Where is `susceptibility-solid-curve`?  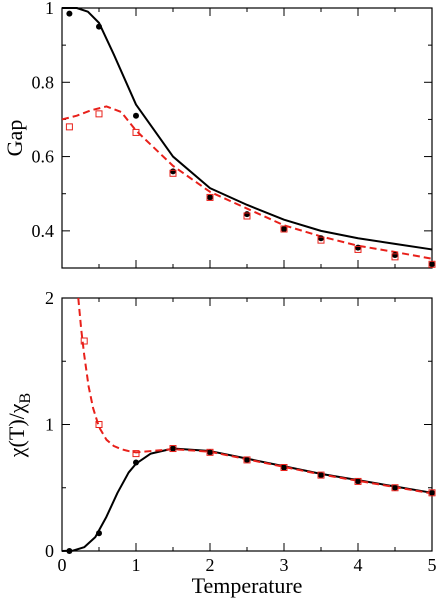
susceptibility-solid-curve is located at coordinates (247, 499).